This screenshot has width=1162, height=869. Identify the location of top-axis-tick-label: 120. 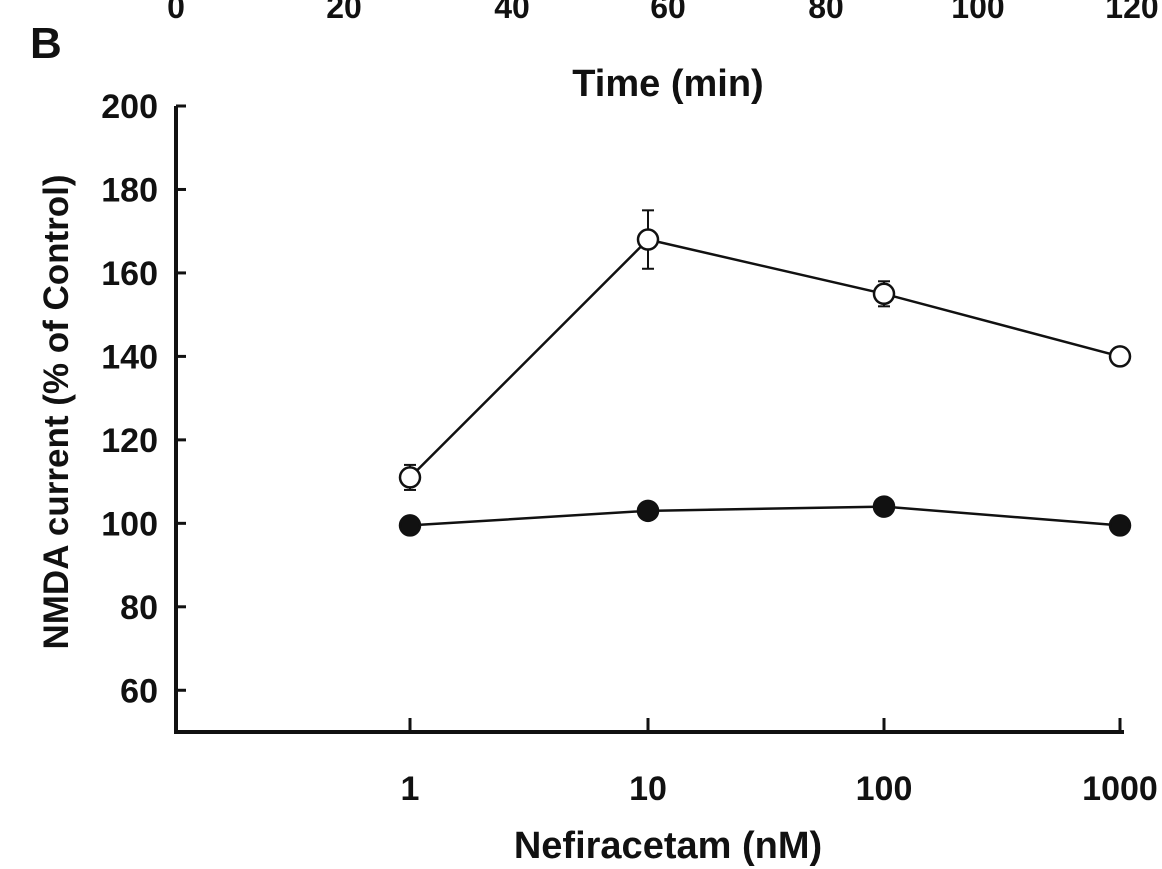
(1131, 12).